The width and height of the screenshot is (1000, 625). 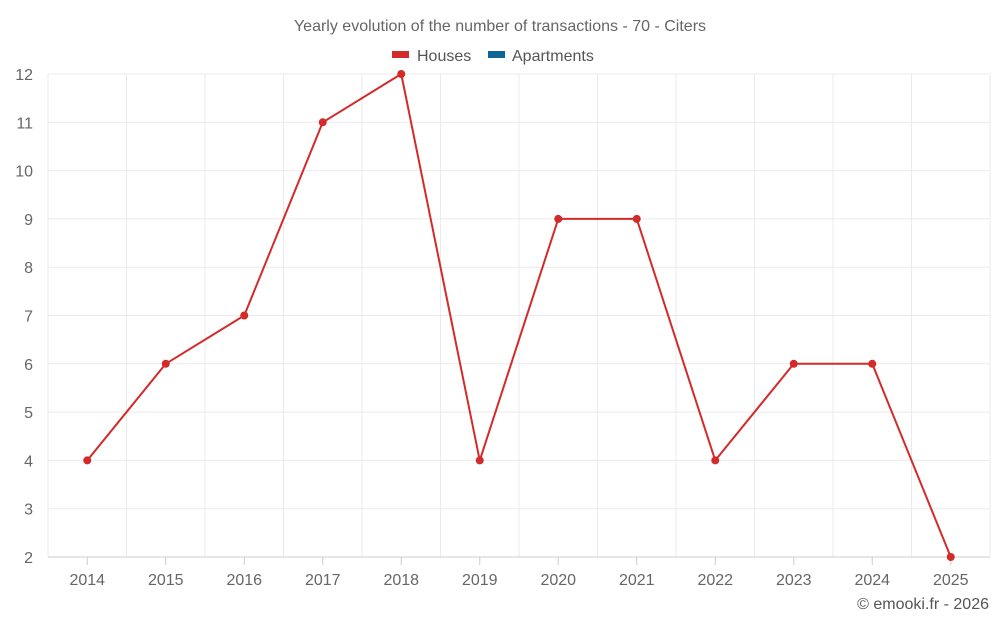 What do you see at coordinates (923, 604) in the screenshot?
I see `credit-text: © emooki.fr - 2026` at bounding box center [923, 604].